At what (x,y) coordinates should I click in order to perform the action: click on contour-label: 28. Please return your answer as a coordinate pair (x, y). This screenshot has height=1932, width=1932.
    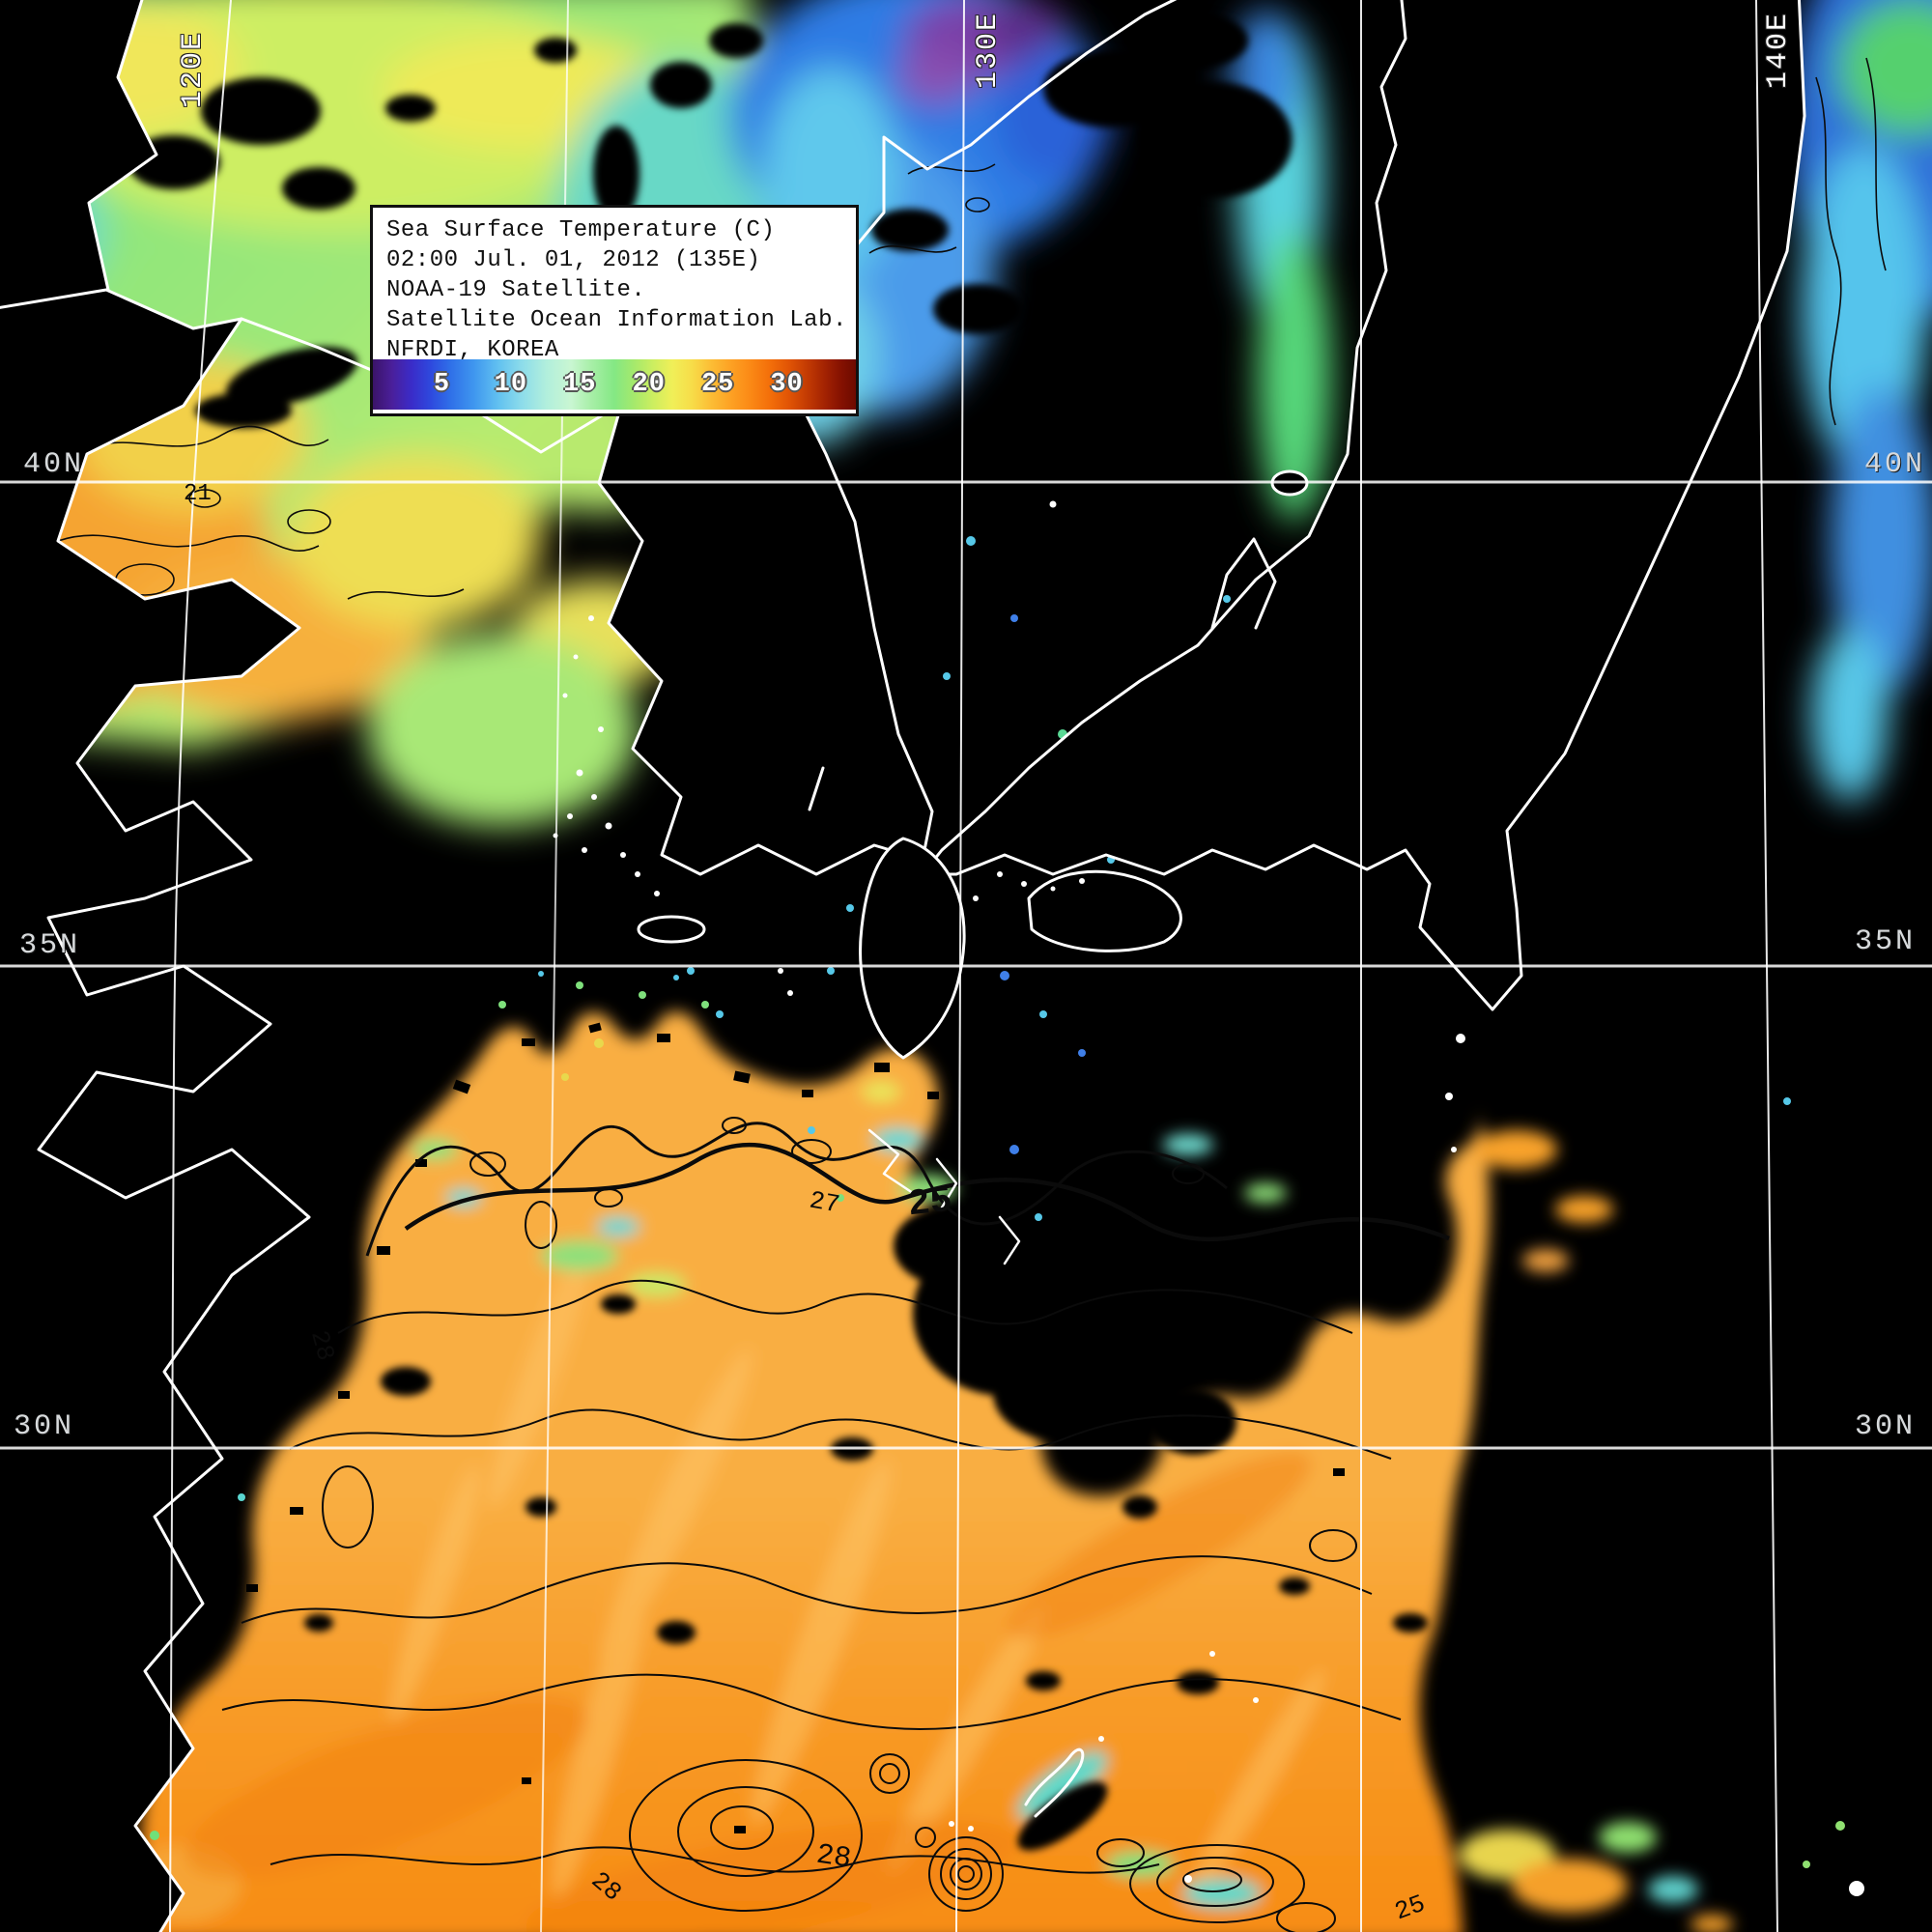
    Looking at the image, I should click on (833, 1857).